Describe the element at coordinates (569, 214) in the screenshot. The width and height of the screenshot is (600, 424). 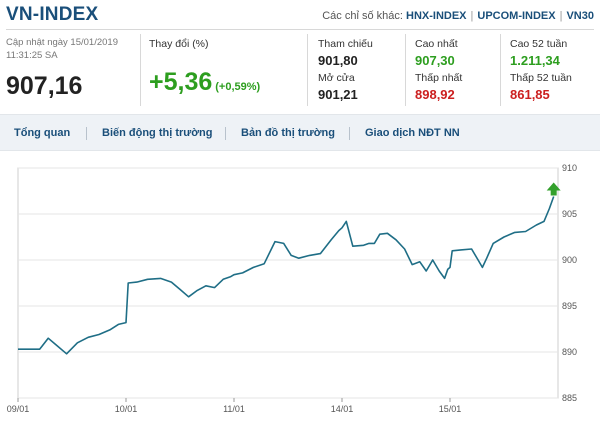
I see `y-tick-label: 905` at that location.